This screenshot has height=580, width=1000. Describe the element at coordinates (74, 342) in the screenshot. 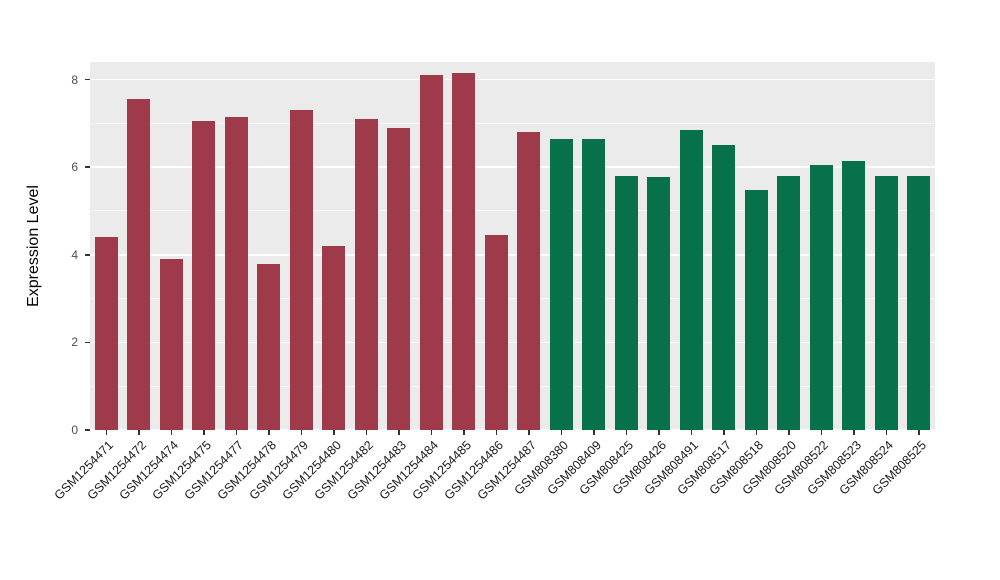

I see `y-tick-label: 2` at that location.